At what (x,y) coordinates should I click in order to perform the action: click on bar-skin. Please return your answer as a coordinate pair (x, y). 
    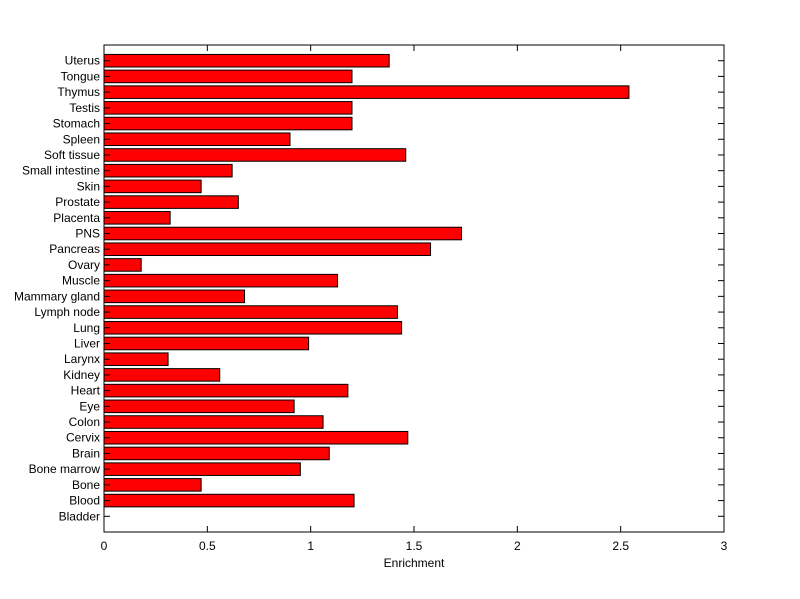
    Looking at the image, I should click on (152, 186).